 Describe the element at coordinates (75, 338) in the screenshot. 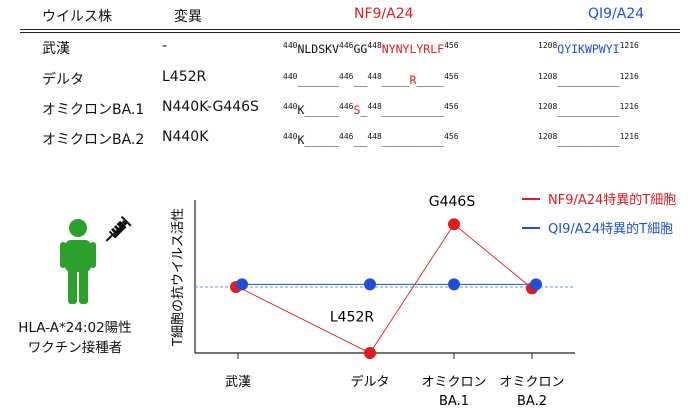

I see `person-caption: HLA-A*24:02陽性 ワクチン接種者` at that location.